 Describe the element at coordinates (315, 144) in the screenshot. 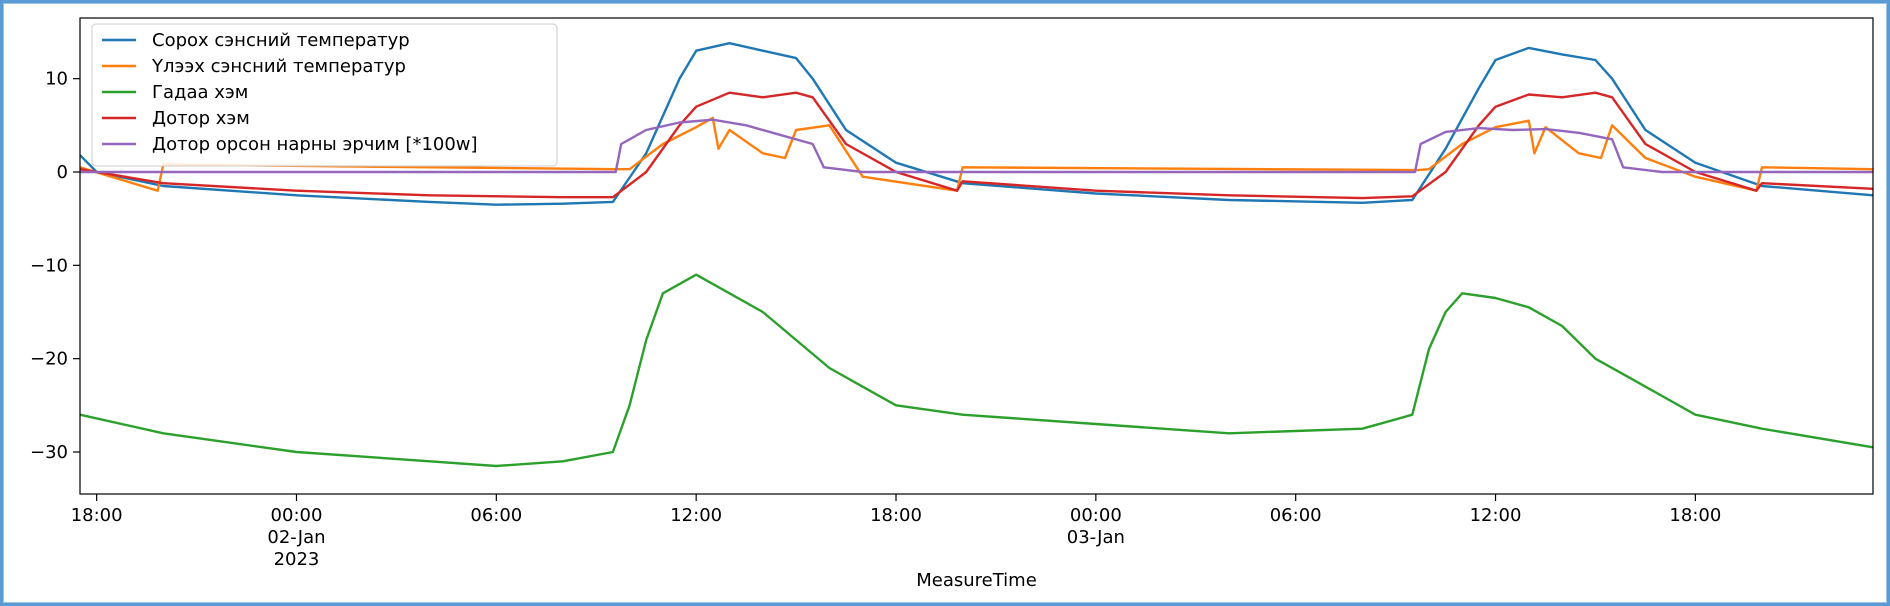

I see `legend-entry: Дотор орсон нарны эрчим [*100w]` at that location.